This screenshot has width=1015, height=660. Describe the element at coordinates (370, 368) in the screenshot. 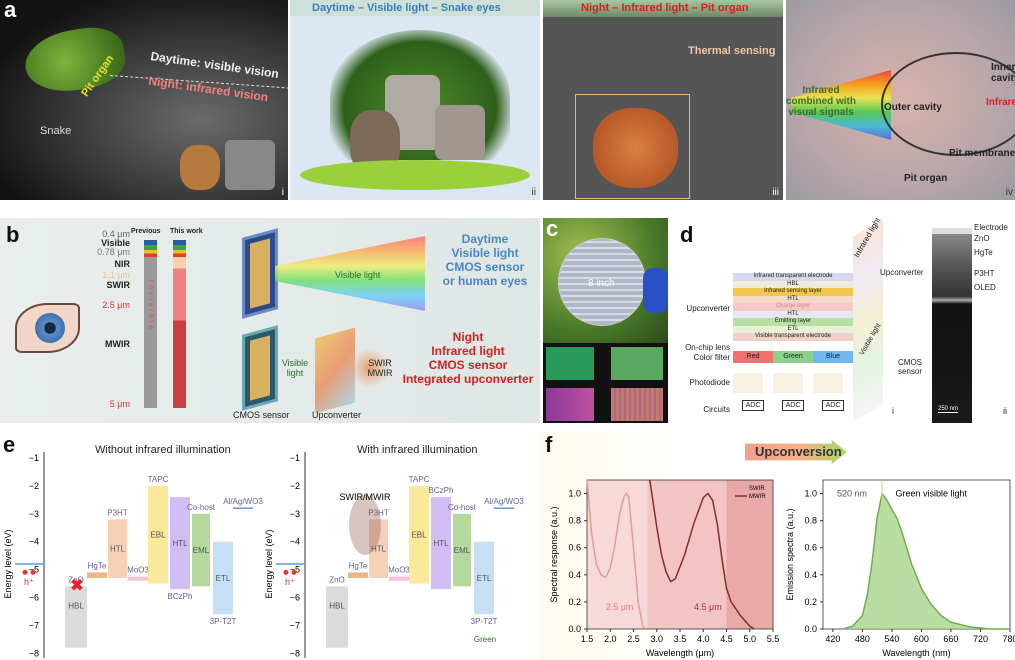

I see `ir-glow` at that location.